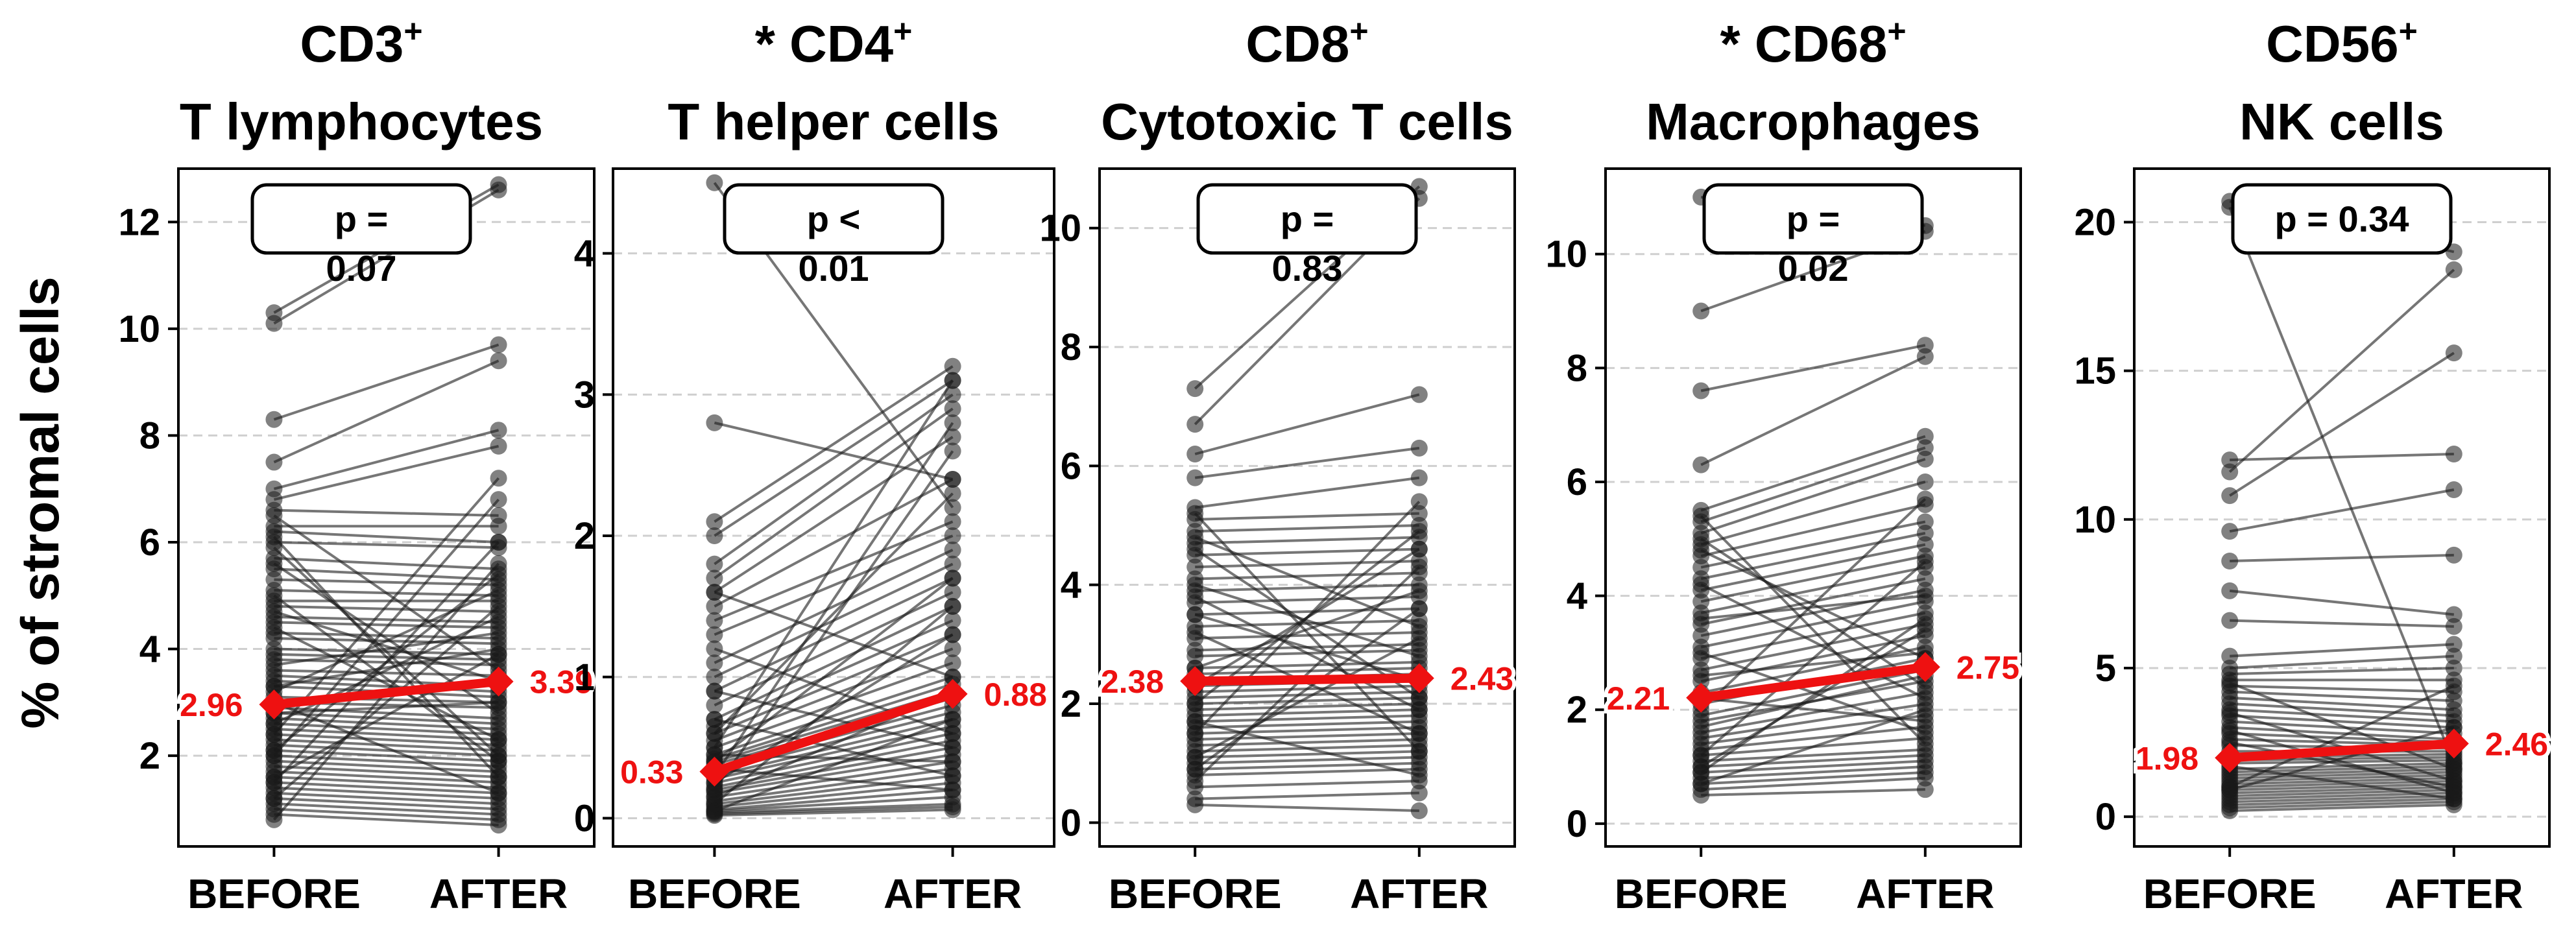 The height and width of the screenshot is (934, 2576). I want to click on panel-title-line2: Cytotoxic T cells, so click(1307, 122).